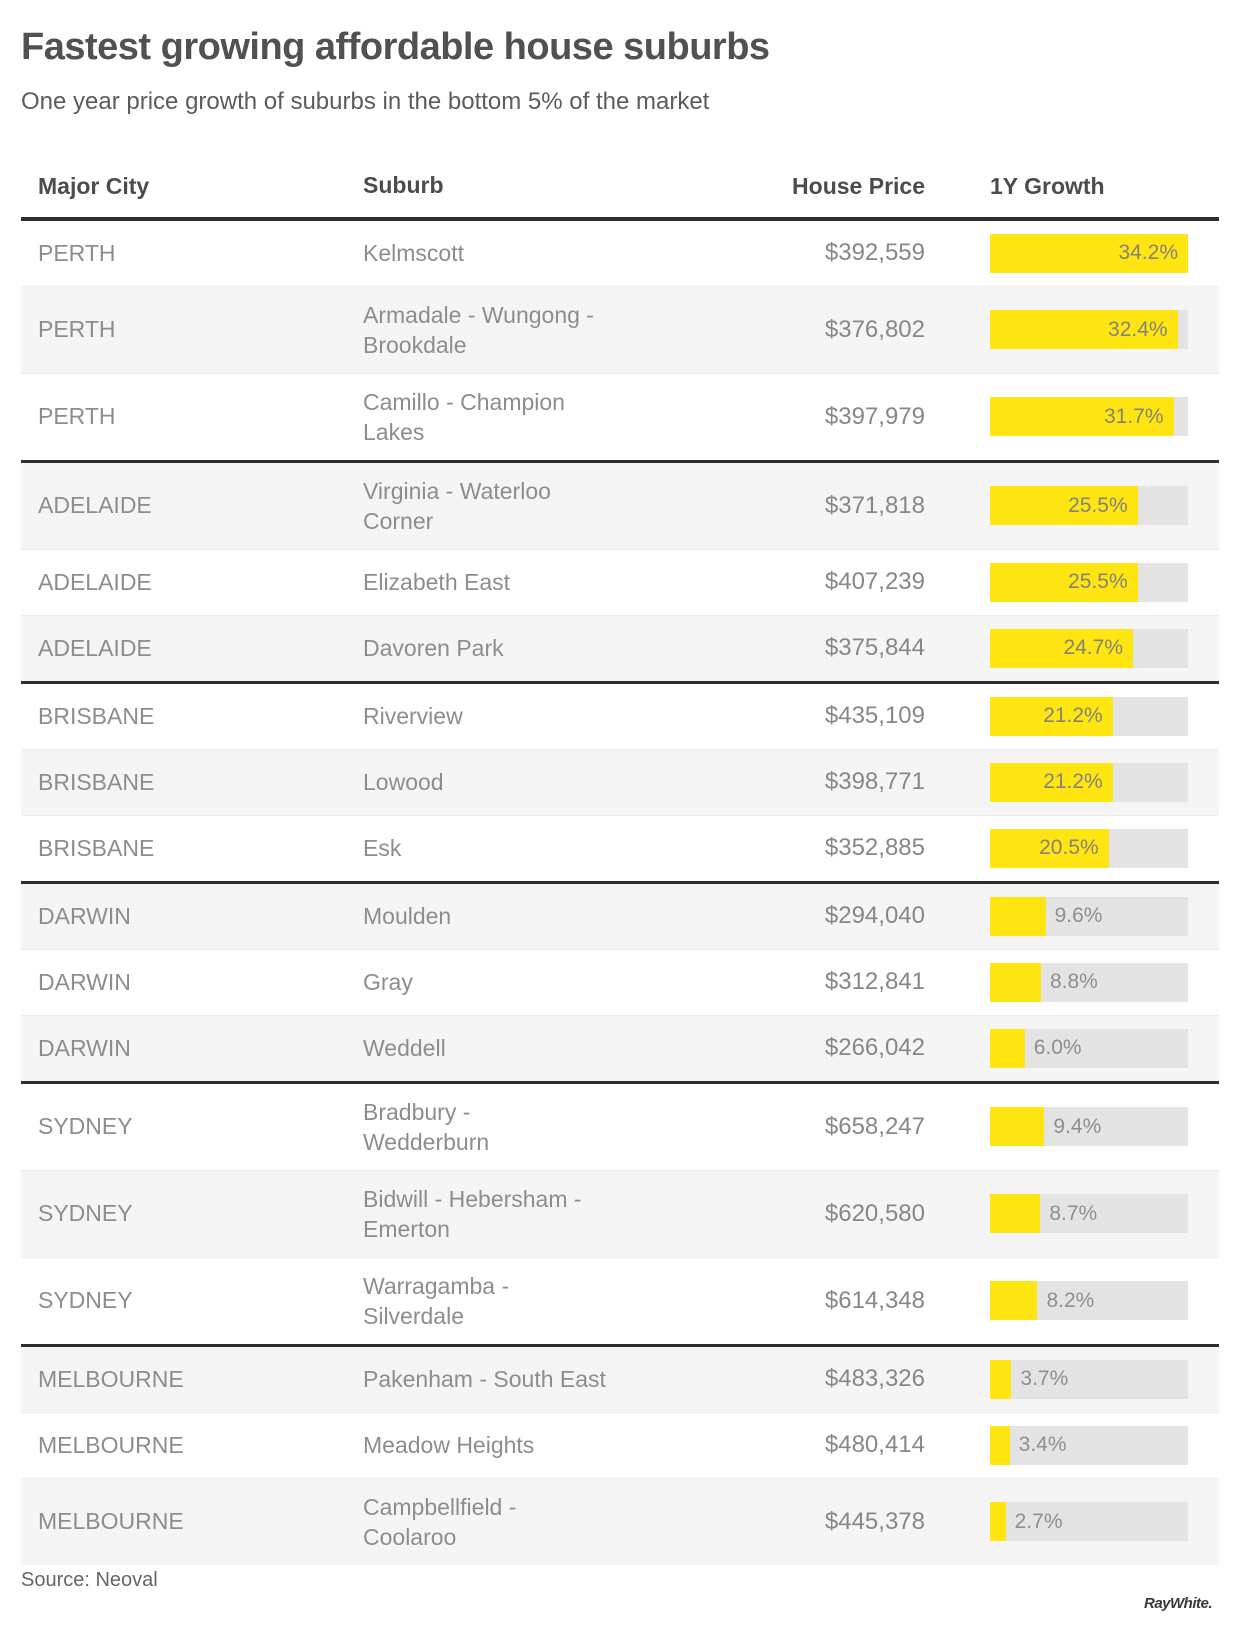  What do you see at coordinates (1089, 1127) in the screenshot?
I see `growth-bar-track: 9.4%` at bounding box center [1089, 1127].